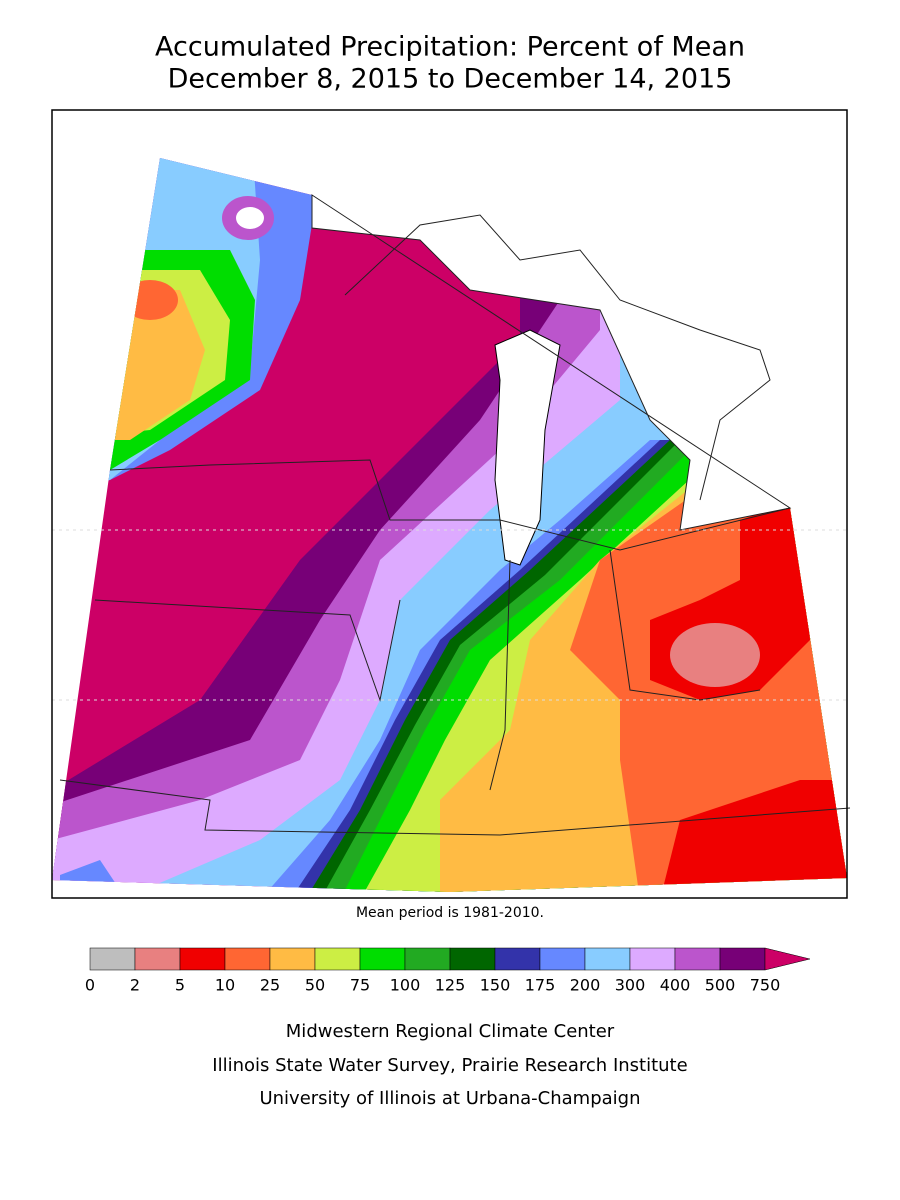  I want to click on legend-label: 150, so click(495, 985).